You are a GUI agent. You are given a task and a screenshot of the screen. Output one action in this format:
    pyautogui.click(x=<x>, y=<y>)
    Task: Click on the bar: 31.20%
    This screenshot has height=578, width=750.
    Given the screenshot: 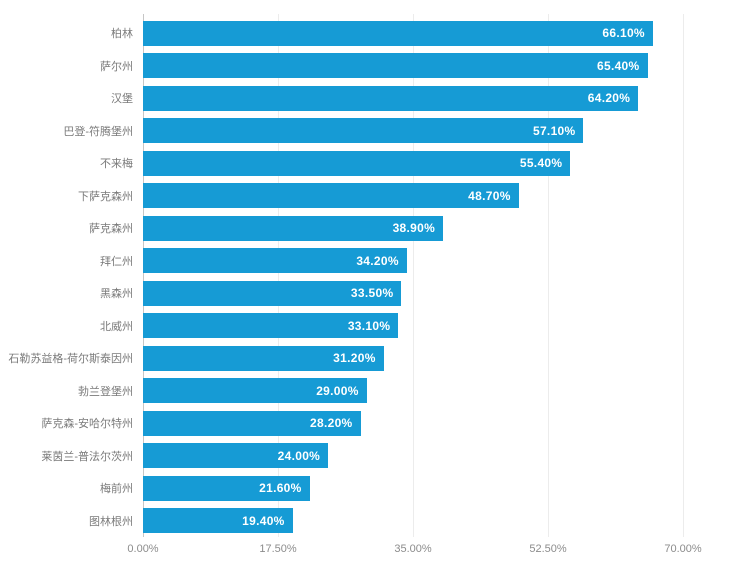 What is the action you would take?
    pyautogui.click(x=263, y=358)
    